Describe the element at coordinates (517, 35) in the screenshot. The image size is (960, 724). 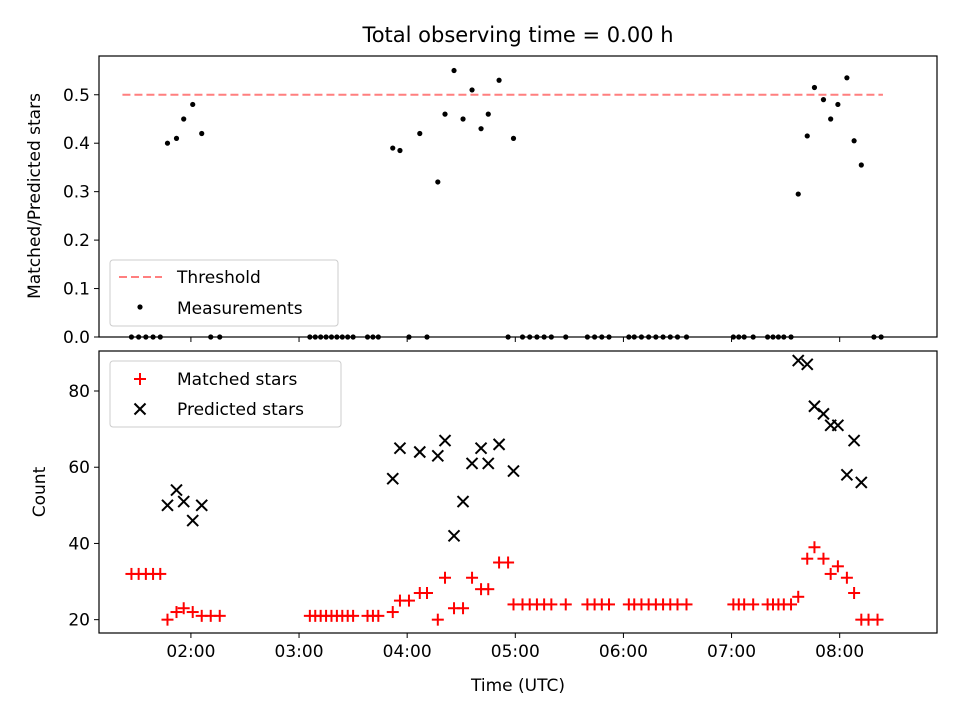
I see `chart-title: Total observing time = 0.00 h` at that location.